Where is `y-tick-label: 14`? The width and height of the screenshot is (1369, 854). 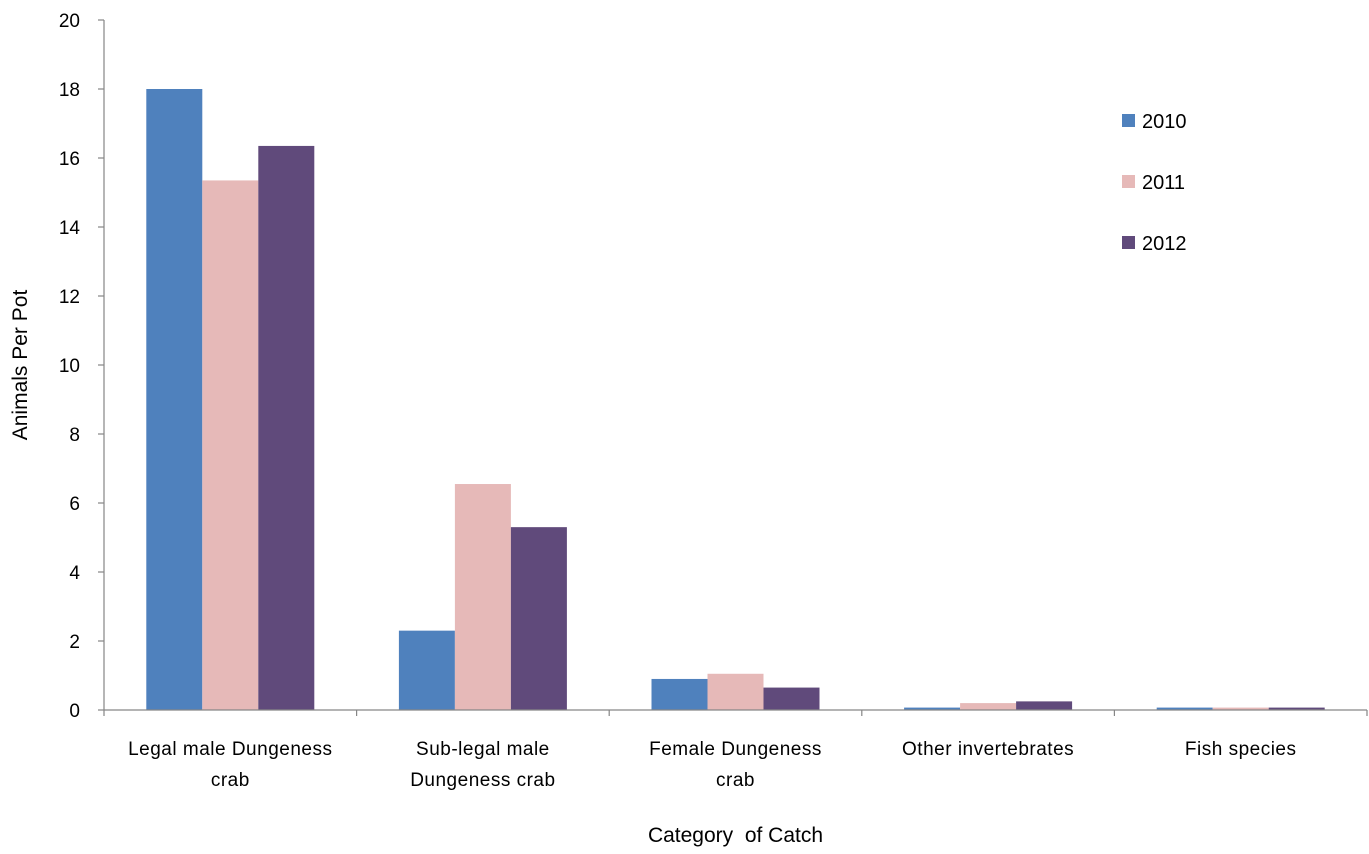
y-tick-label: 14 is located at coordinates (70, 228).